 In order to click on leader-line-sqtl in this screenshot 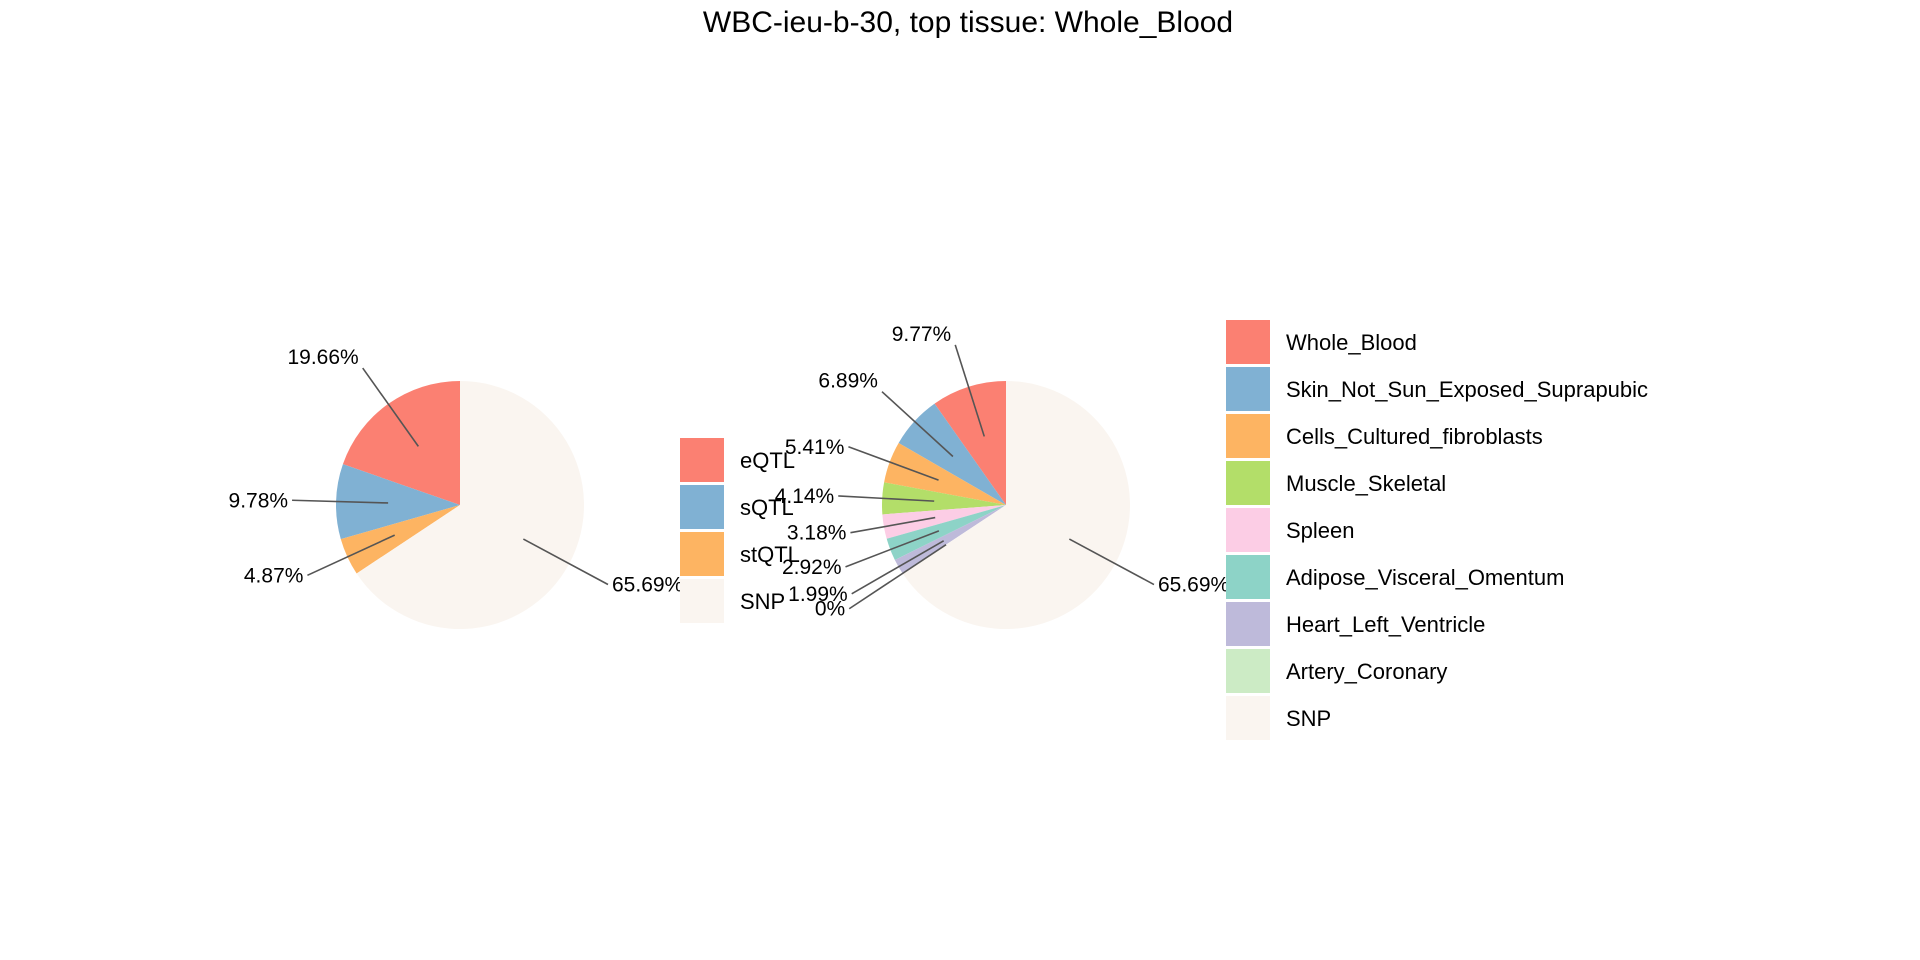, I will do `click(340, 501)`.